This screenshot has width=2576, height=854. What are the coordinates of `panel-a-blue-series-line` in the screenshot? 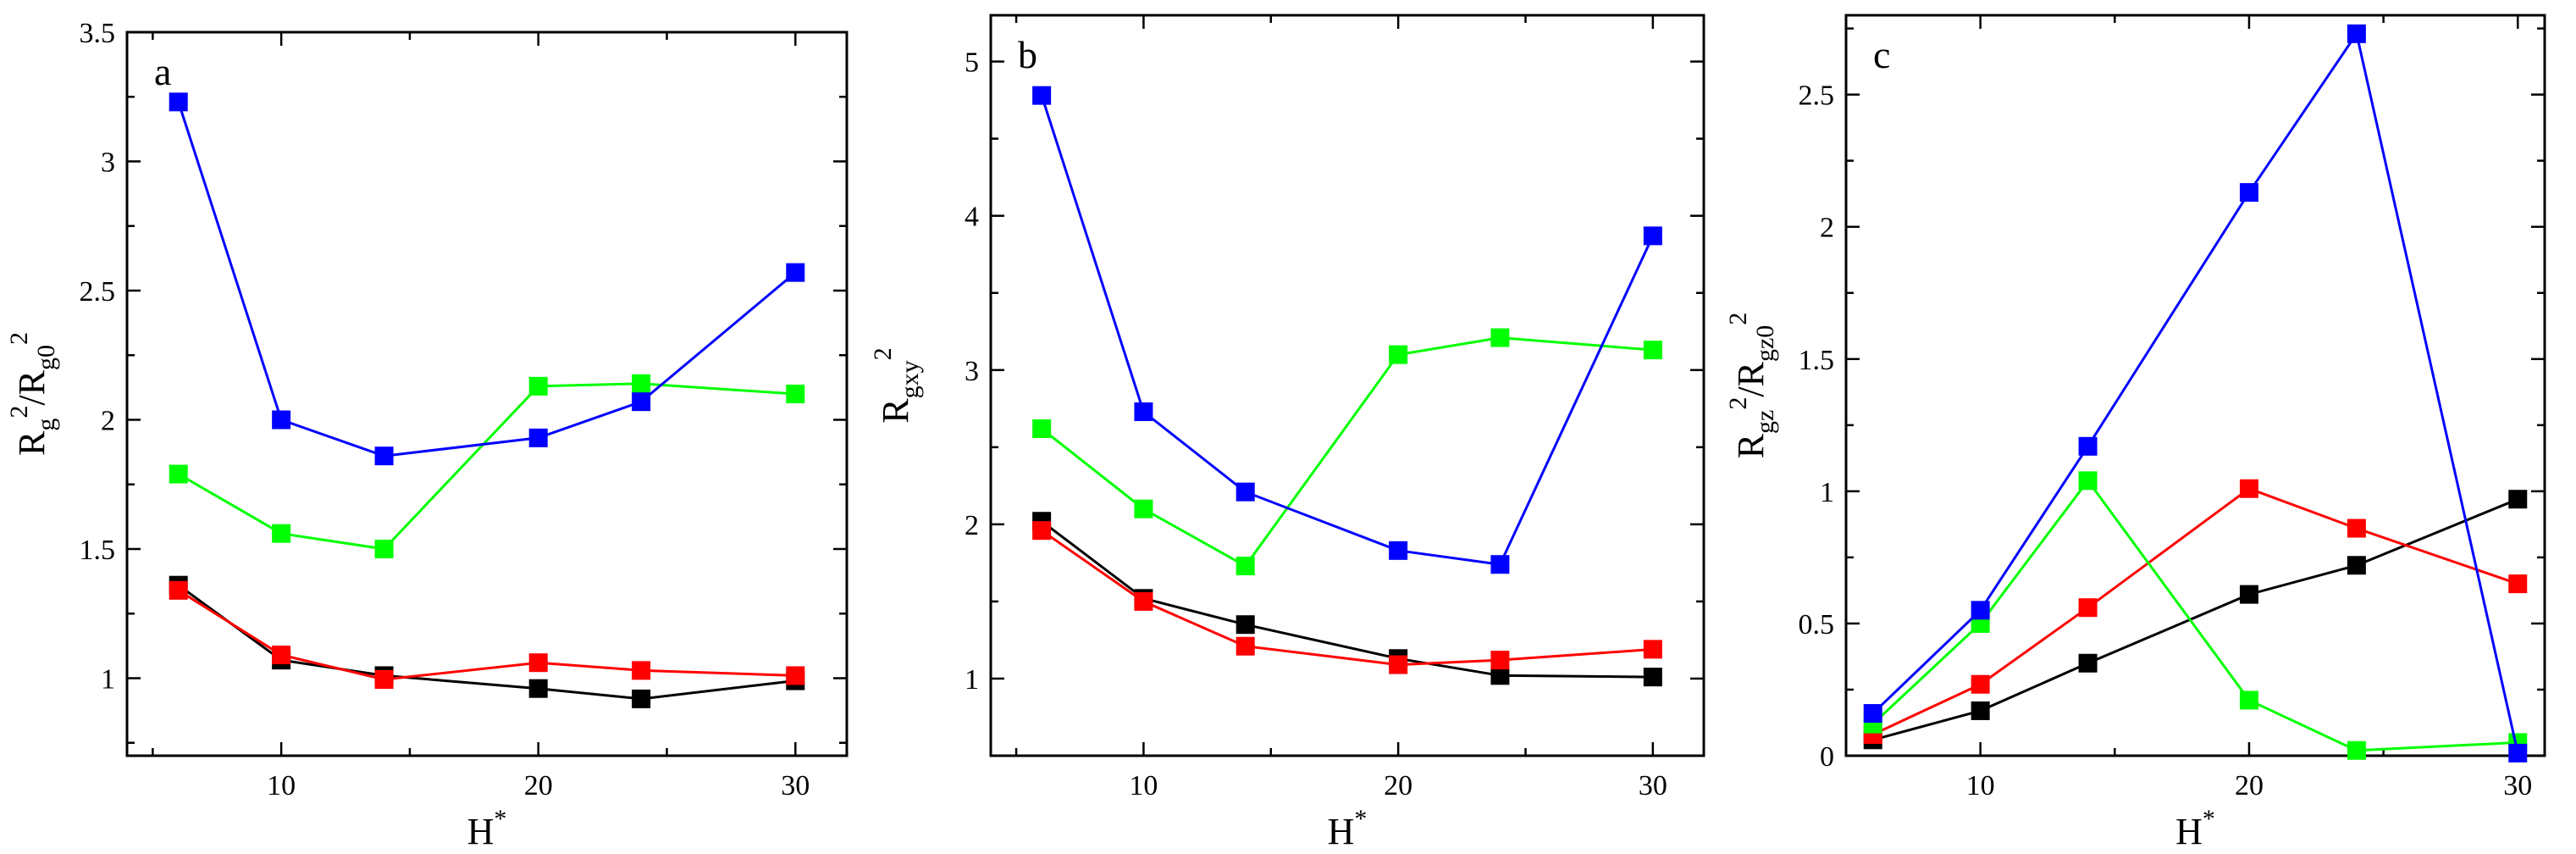 It's located at (487, 279).